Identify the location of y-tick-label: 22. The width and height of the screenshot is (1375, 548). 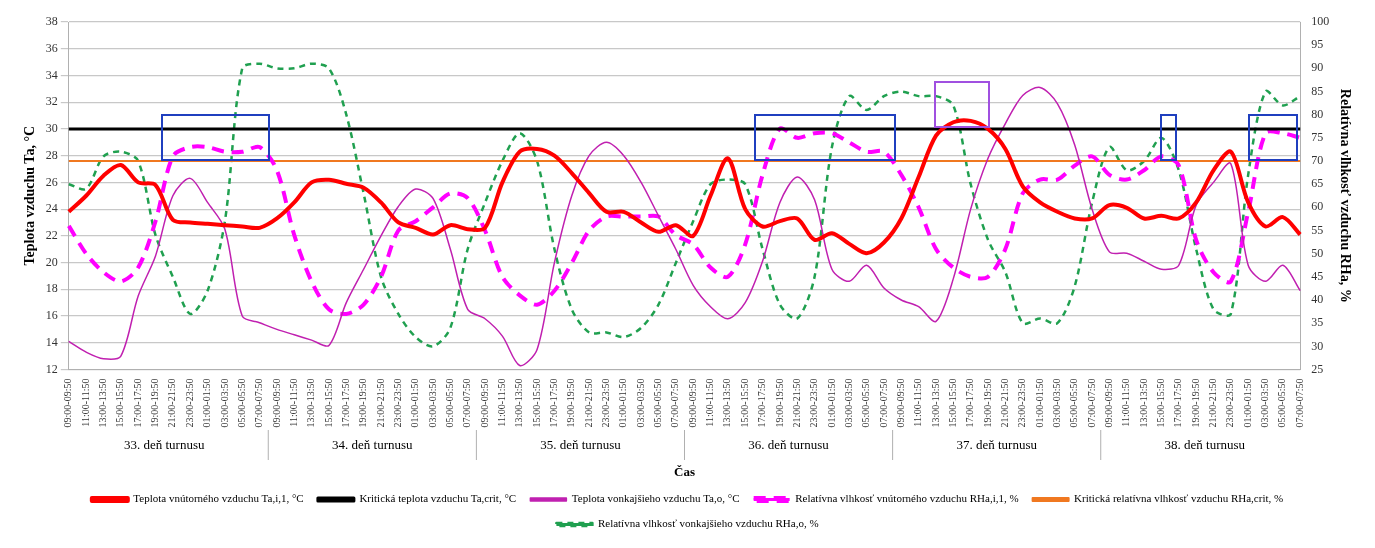
(51, 235).